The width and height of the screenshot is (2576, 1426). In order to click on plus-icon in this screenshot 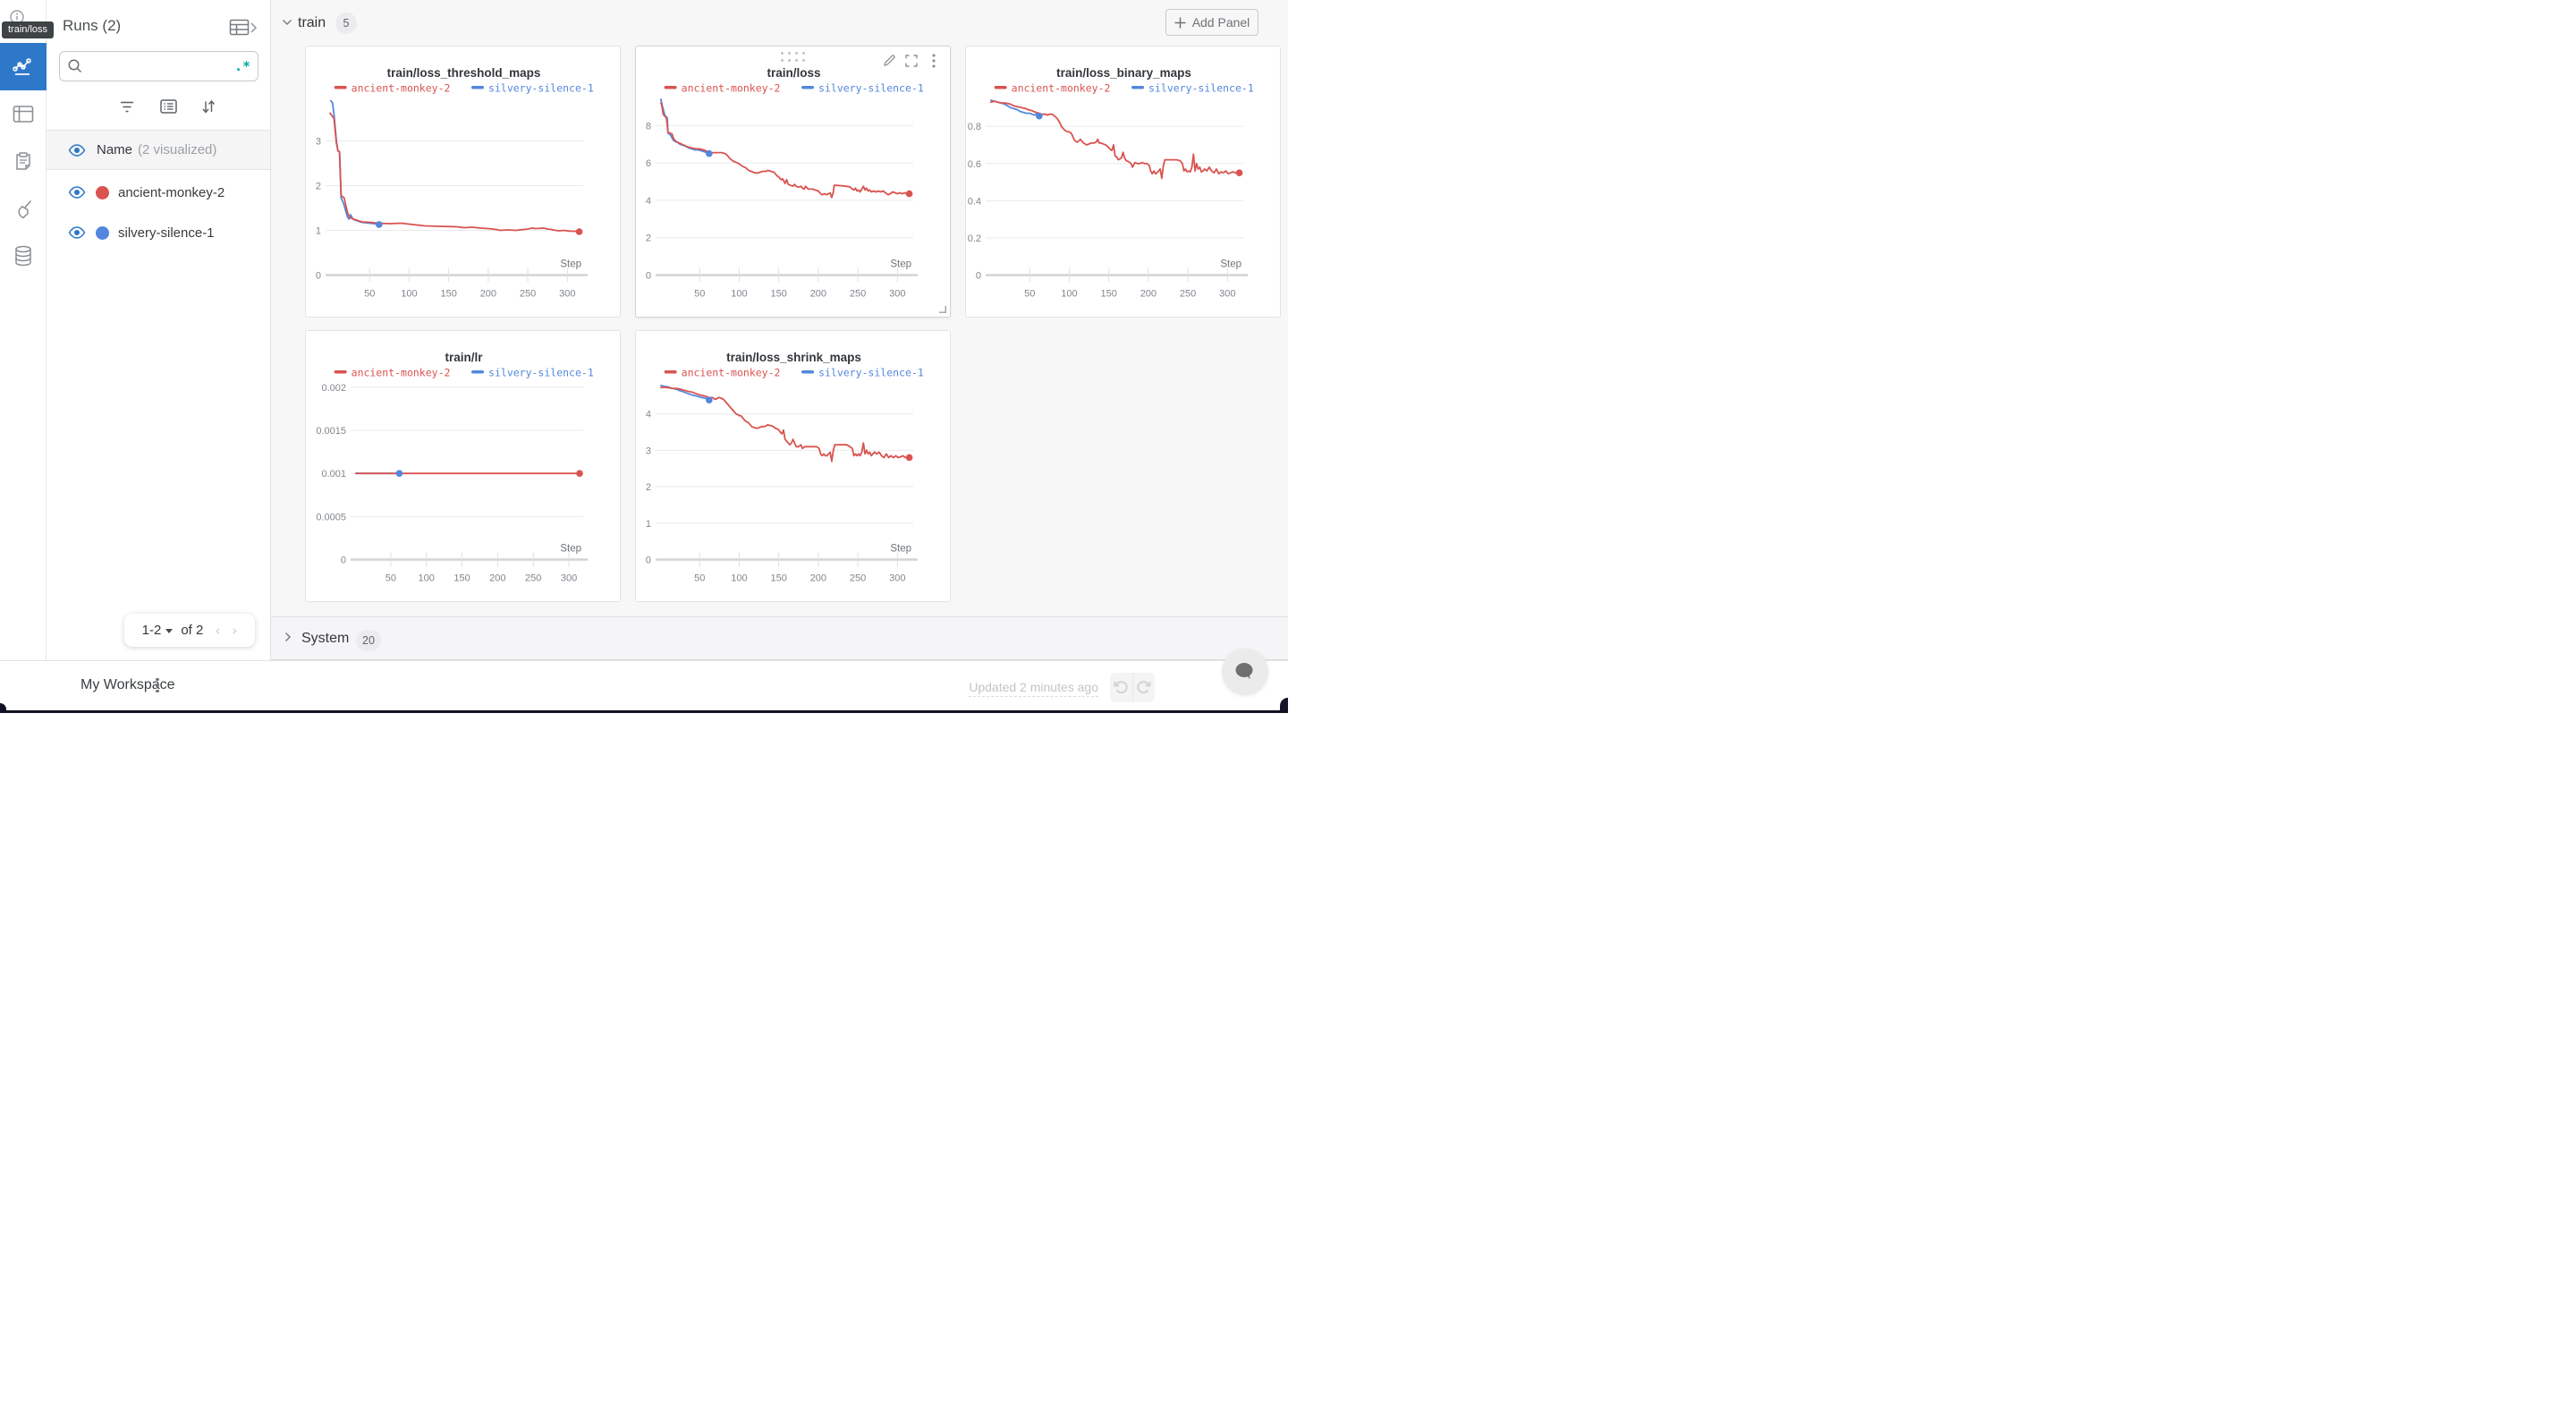, I will do `click(1180, 23)`.